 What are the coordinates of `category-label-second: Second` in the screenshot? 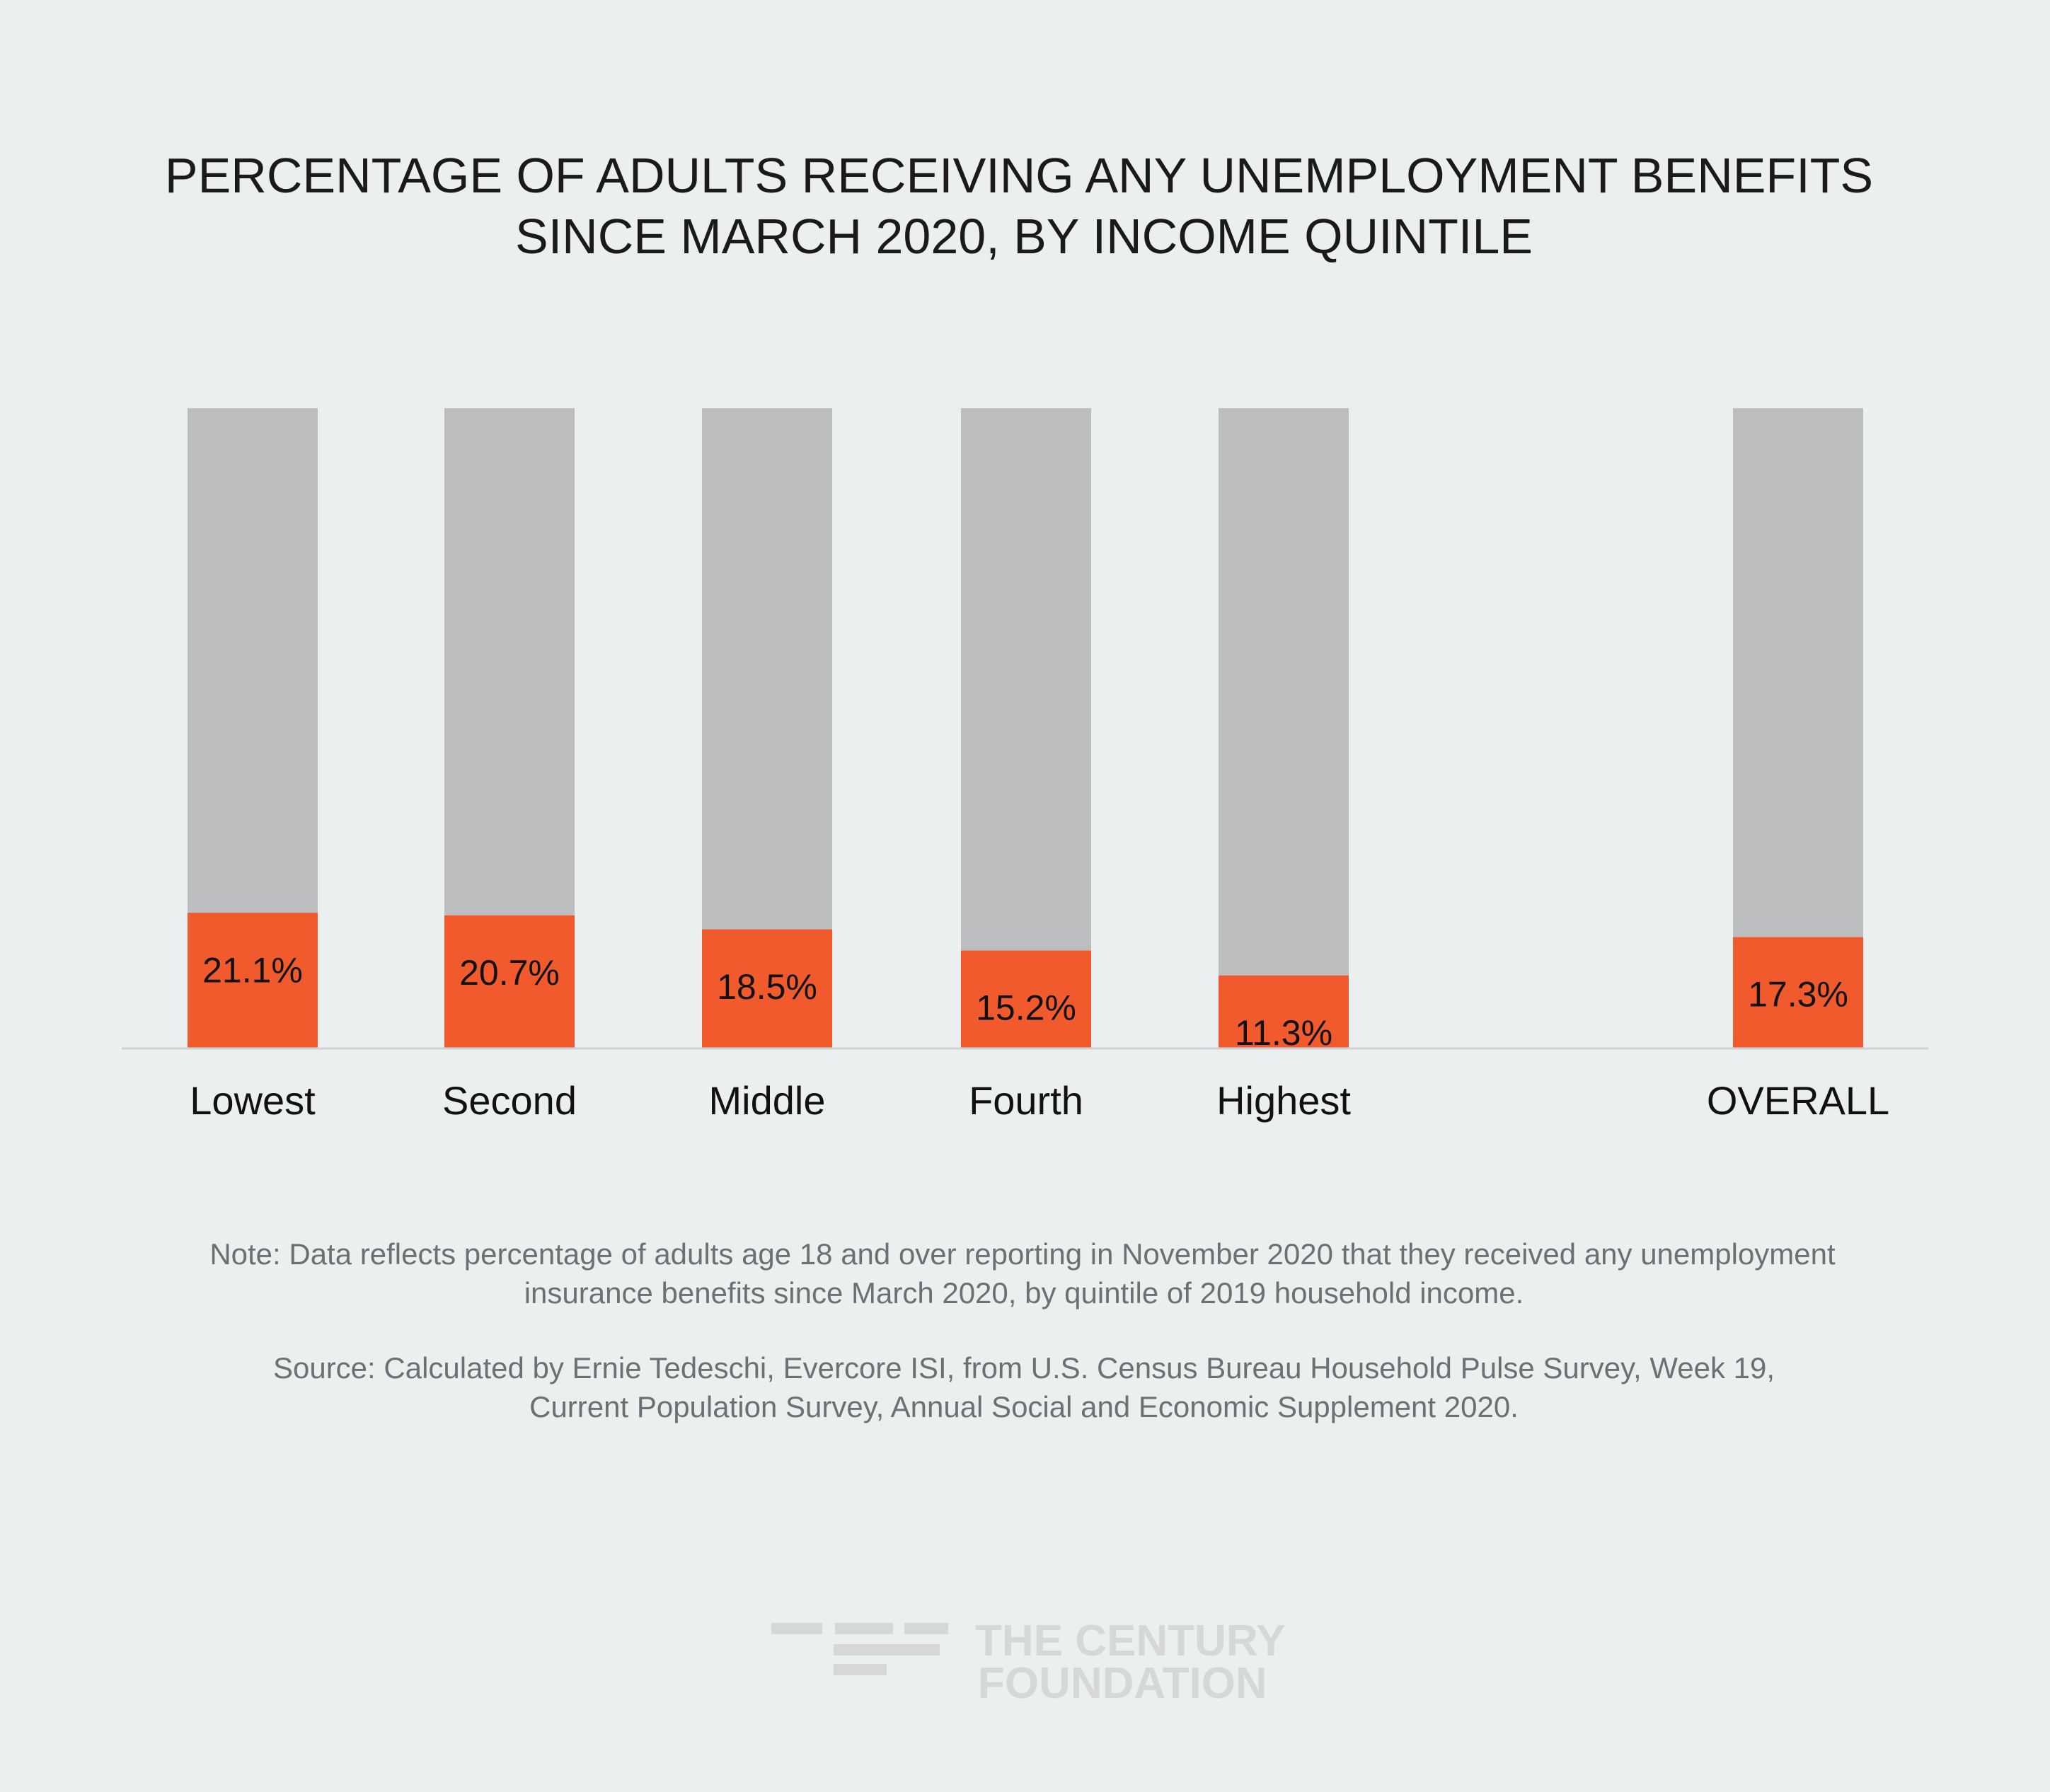 It's located at (509, 1100).